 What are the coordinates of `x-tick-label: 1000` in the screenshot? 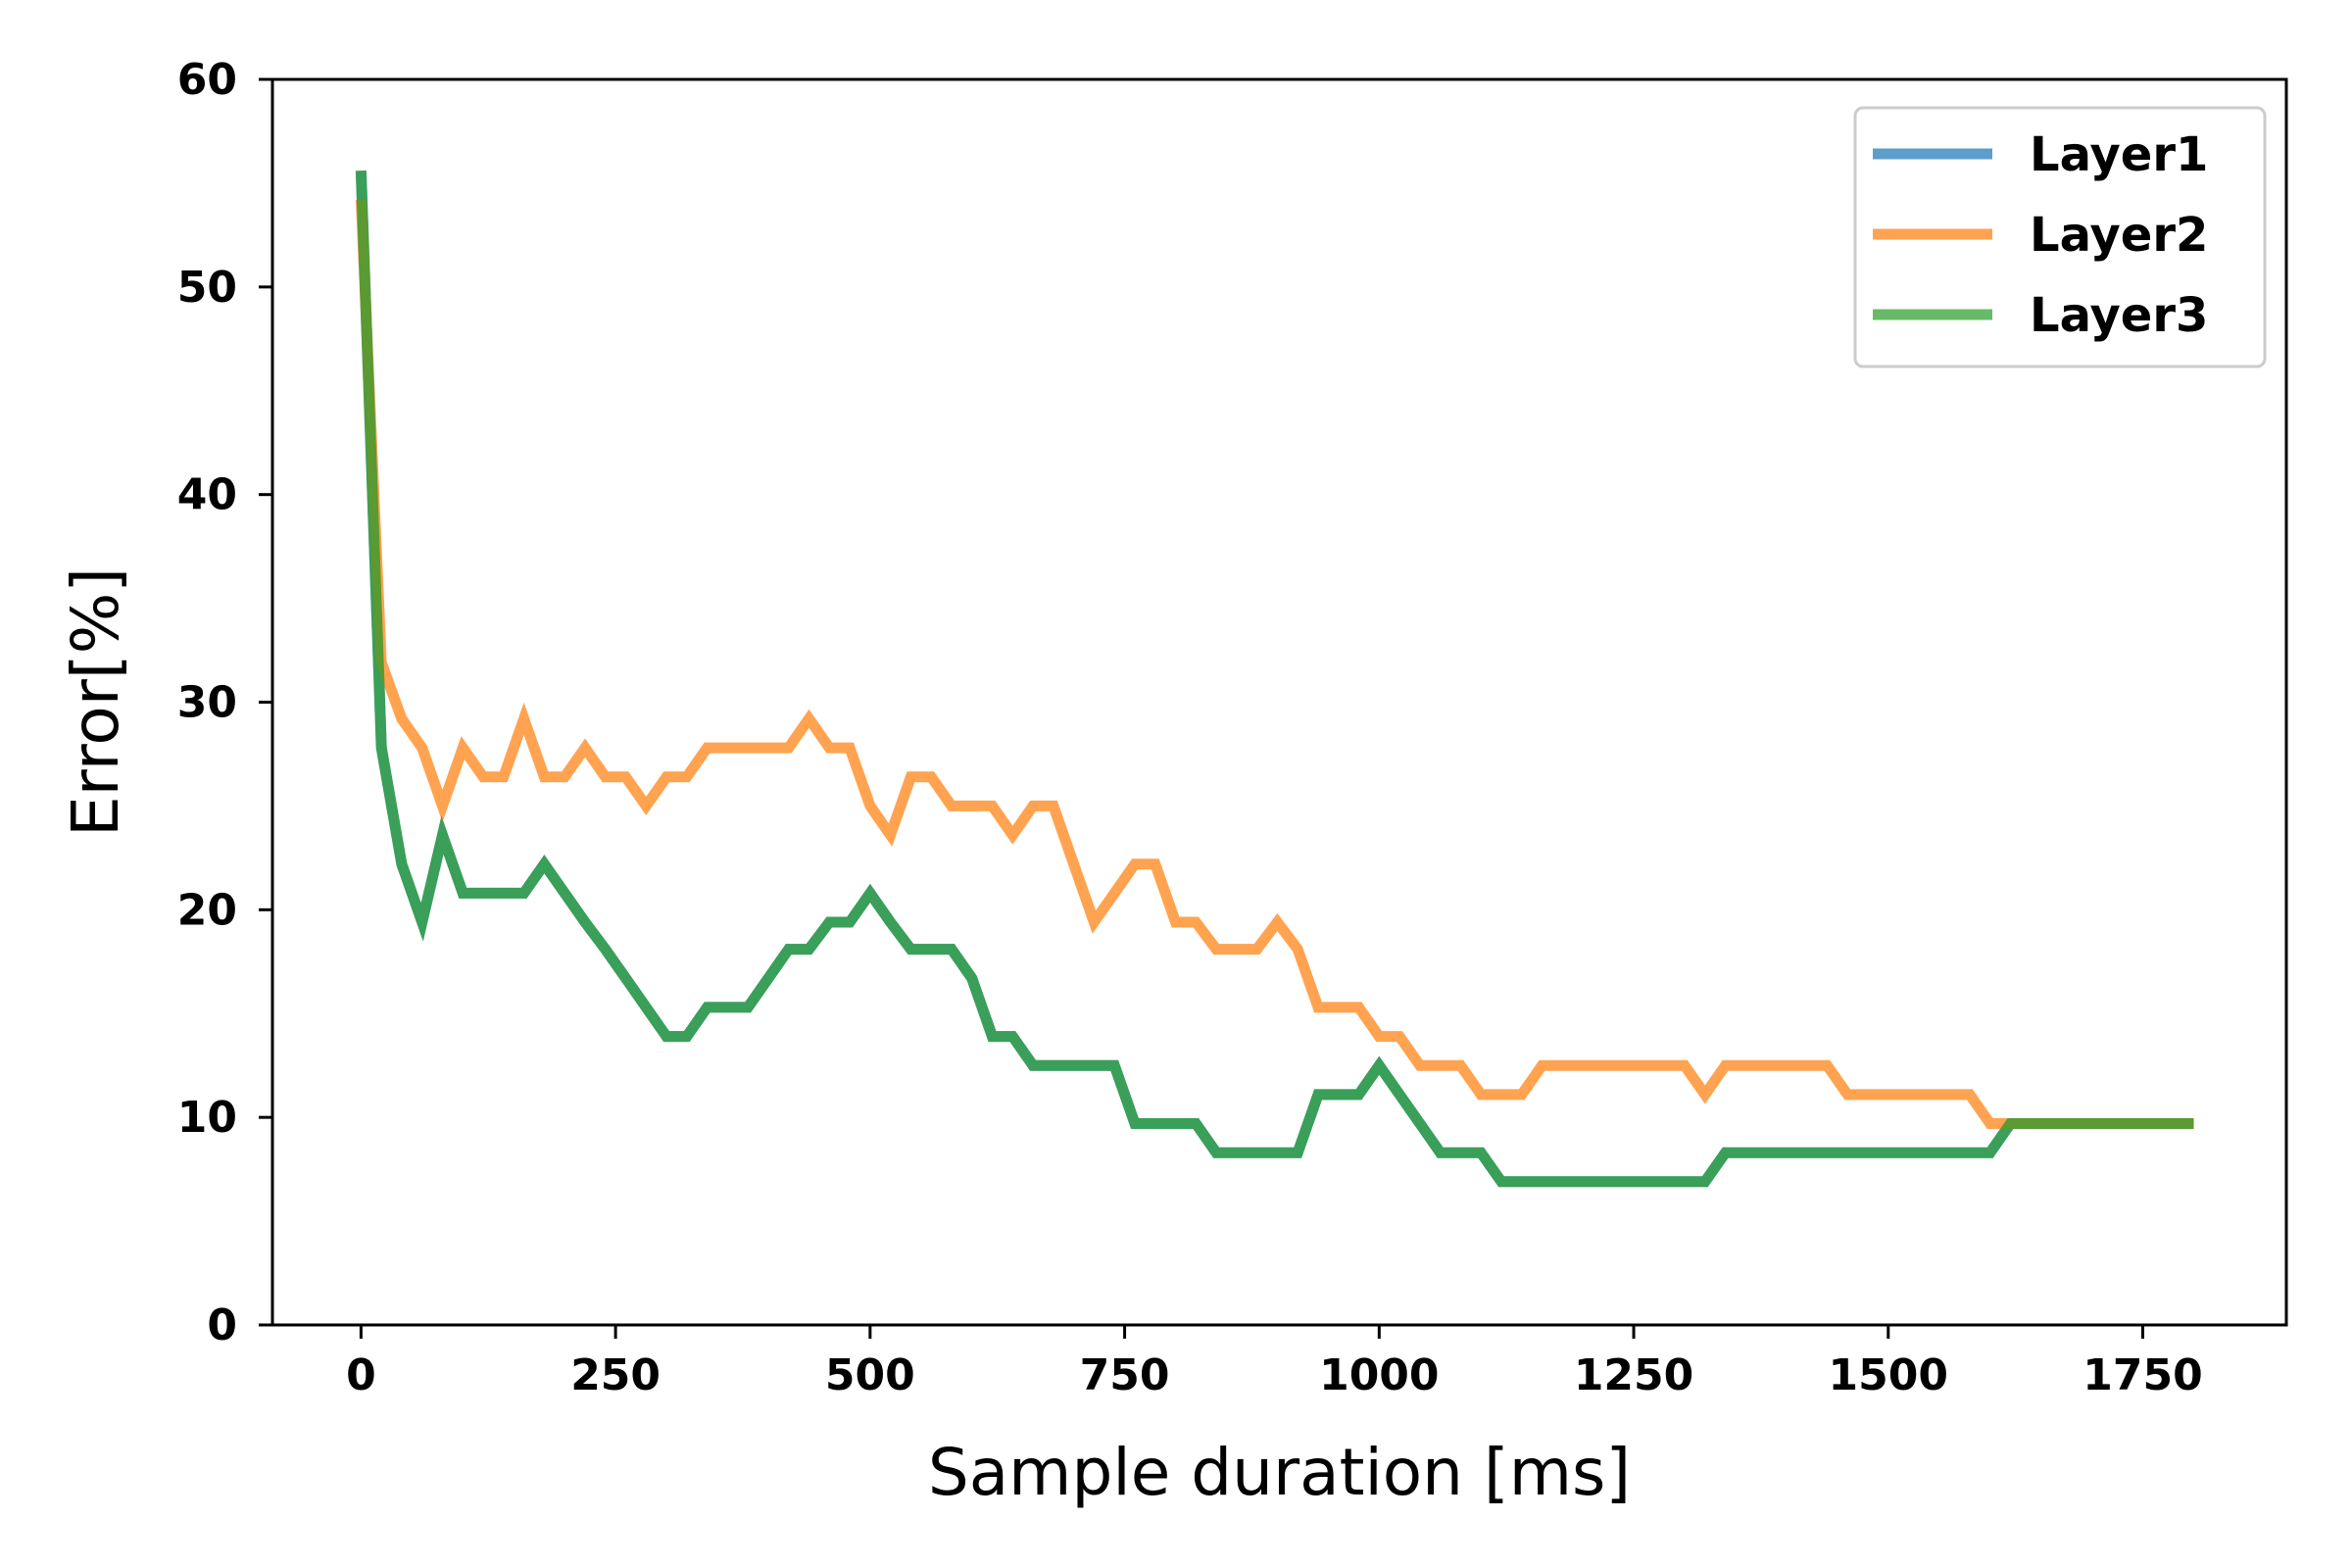 It's located at (1379, 1375).